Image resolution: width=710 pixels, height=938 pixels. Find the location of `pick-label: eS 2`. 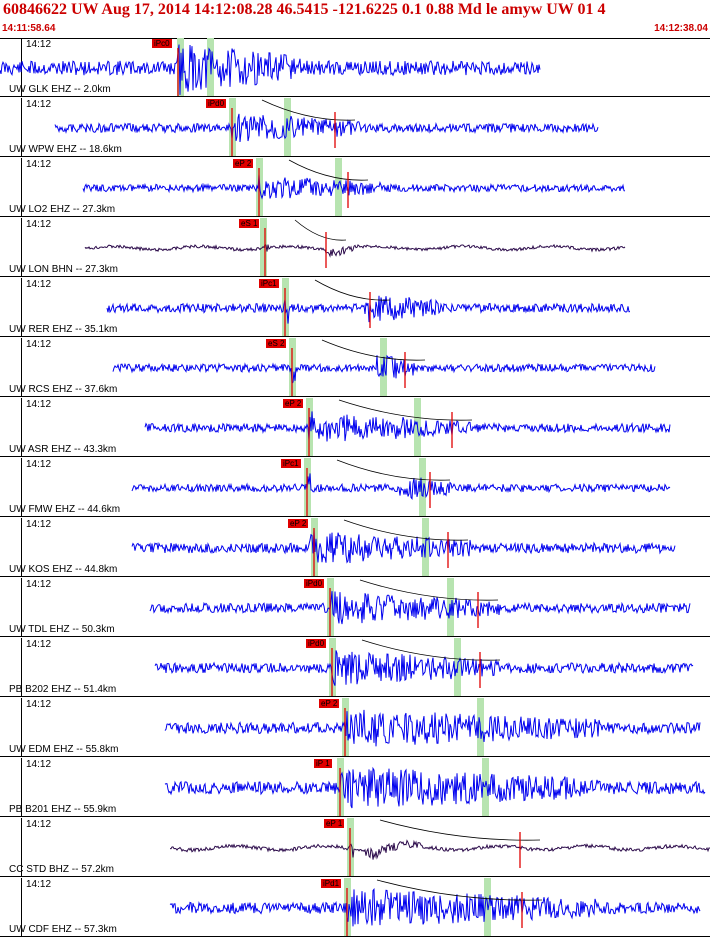

pick-label: eS 2 is located at coordinates (276, 343).